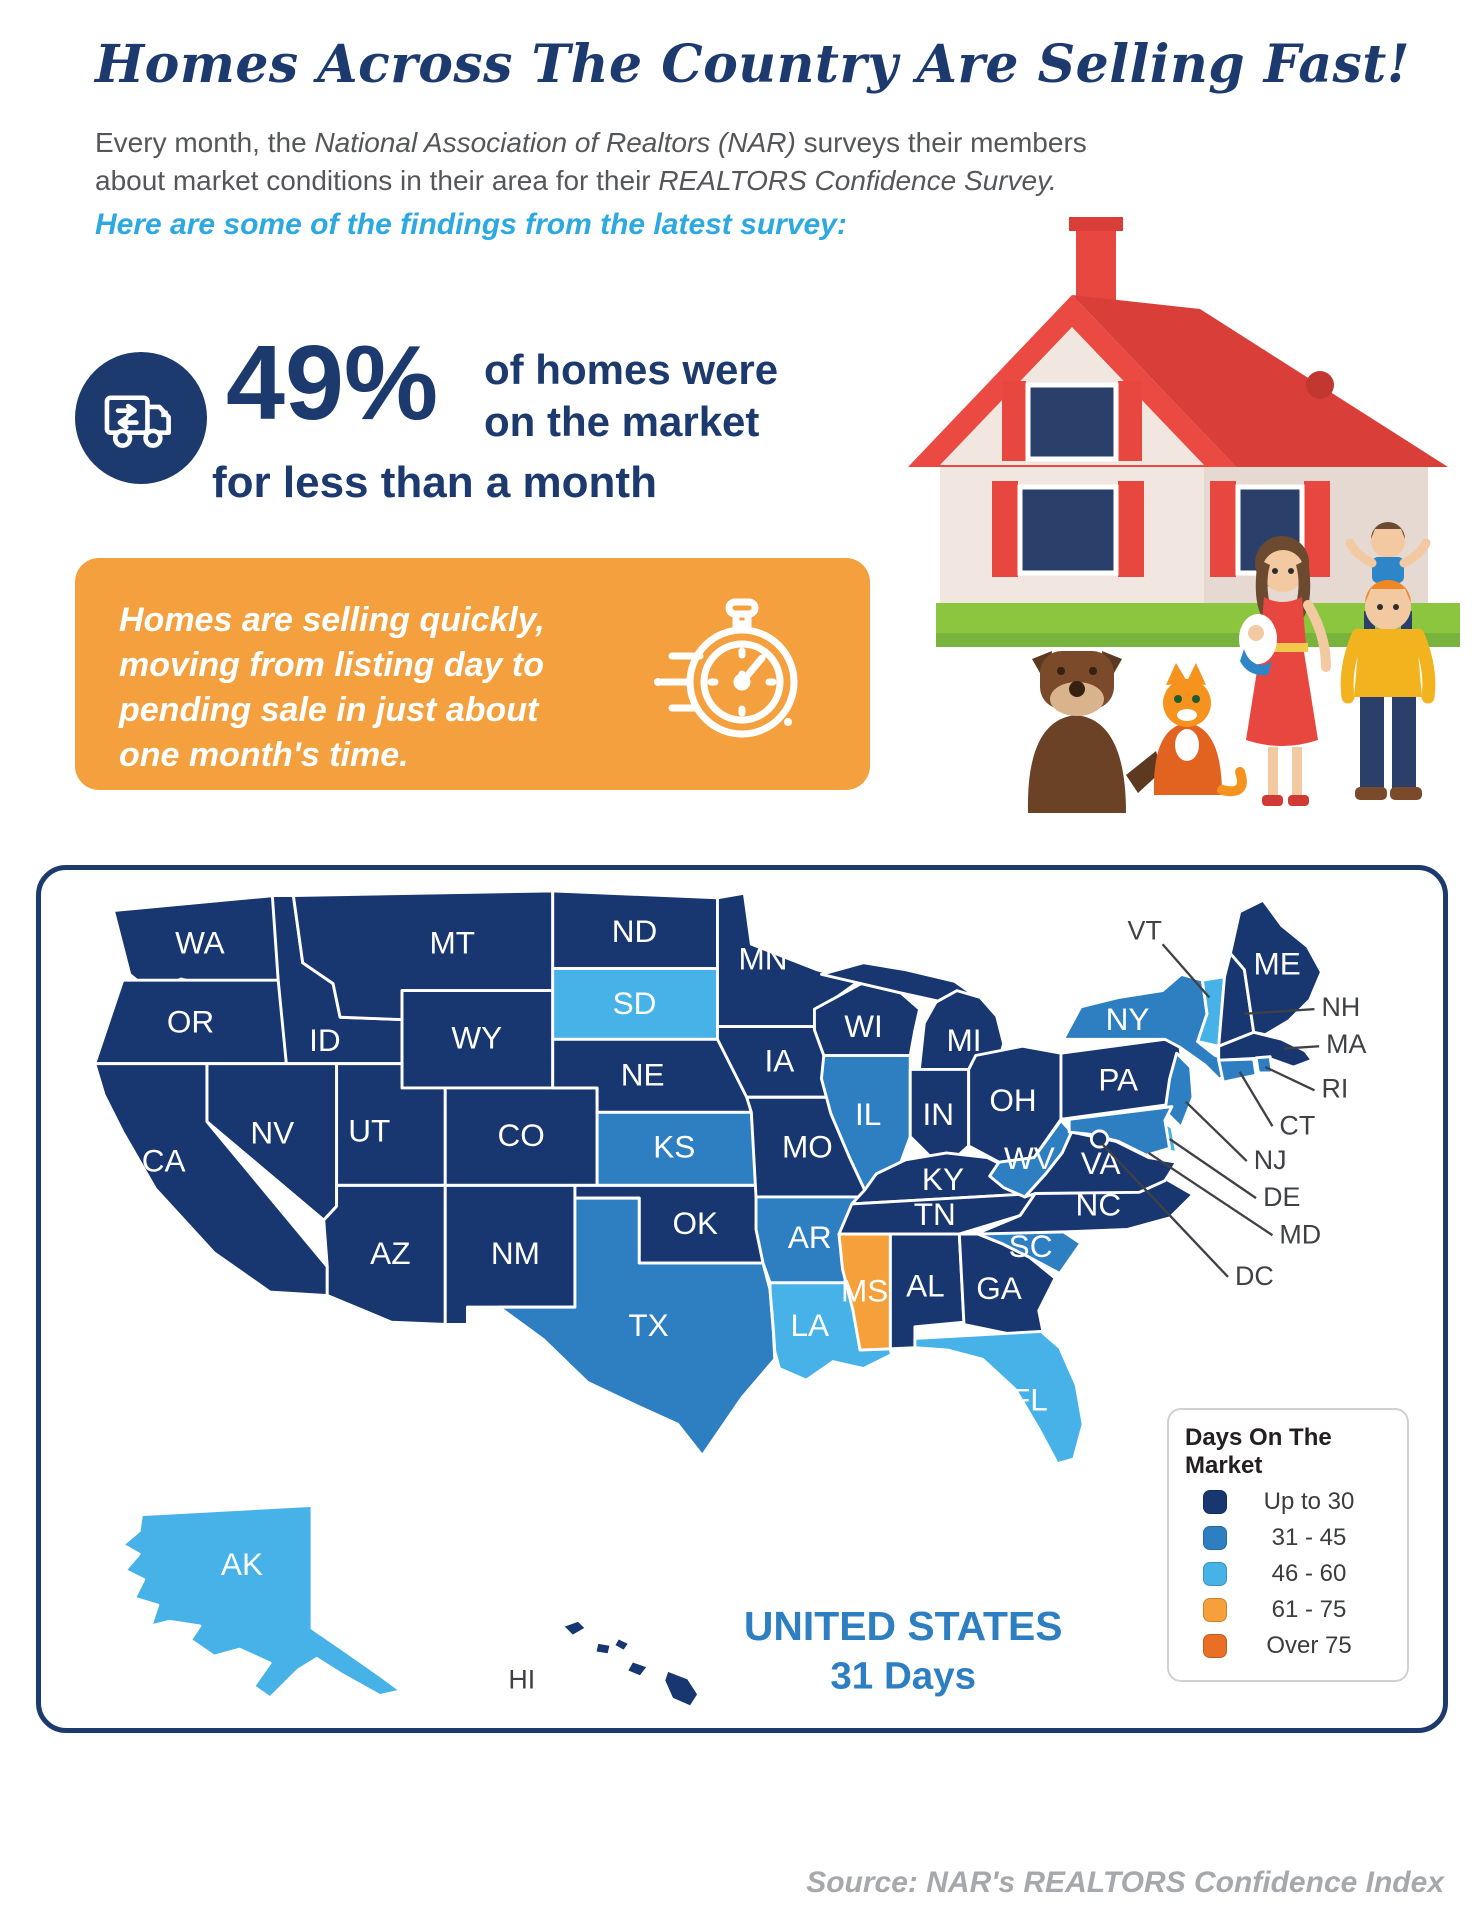  What do you see at coordinates (452, 943) in the screenshot?
I see `state-label-MT: MT` at bounding box center [452, 943].